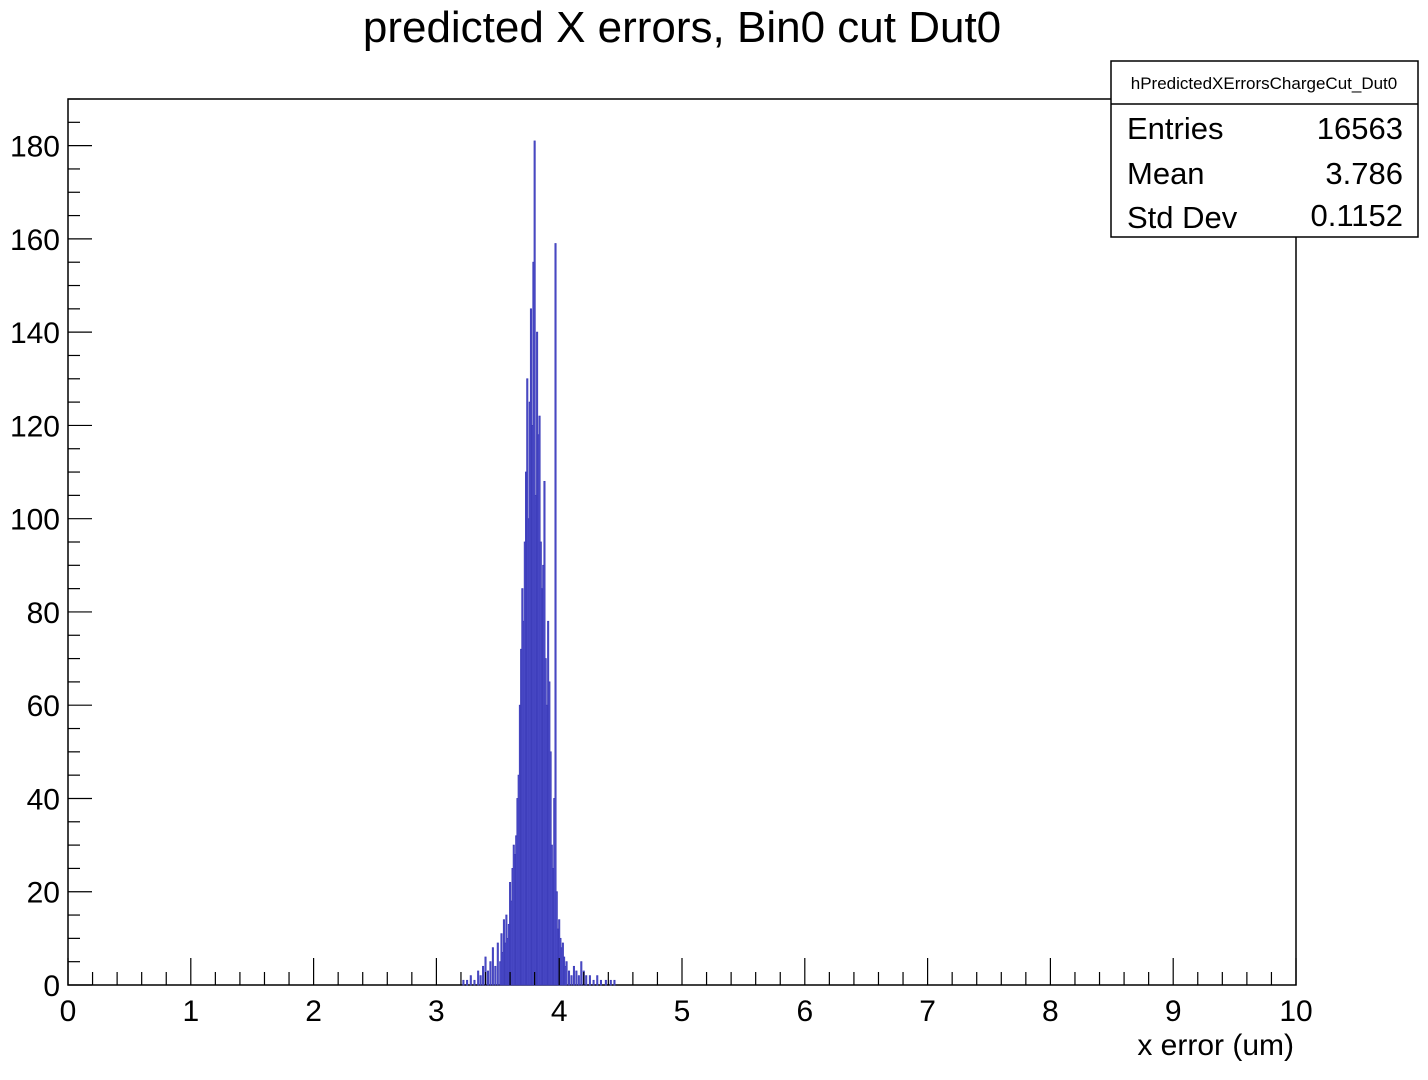 The height and width of the screenshot is (1080, 1428). I want to click on x-axis-label: x error (um), so click(1215, 1045).